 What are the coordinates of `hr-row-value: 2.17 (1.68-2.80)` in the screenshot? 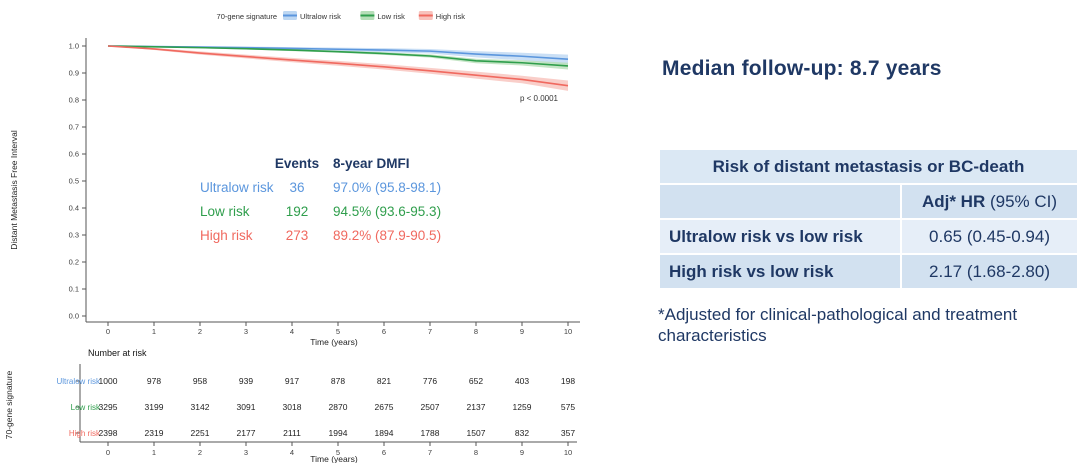 It's located at (989, 271).